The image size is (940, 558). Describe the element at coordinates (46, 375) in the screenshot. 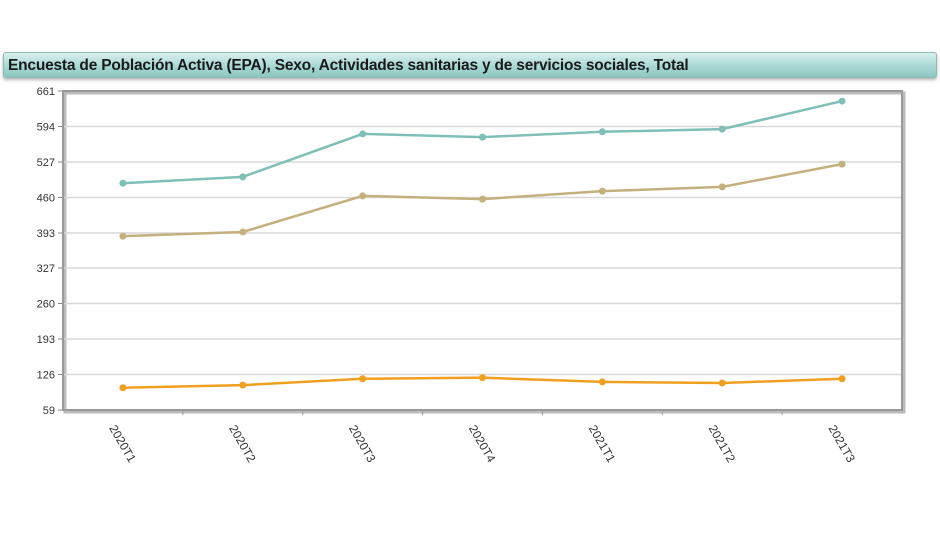

I see `y-tick-label: 126` at that location.